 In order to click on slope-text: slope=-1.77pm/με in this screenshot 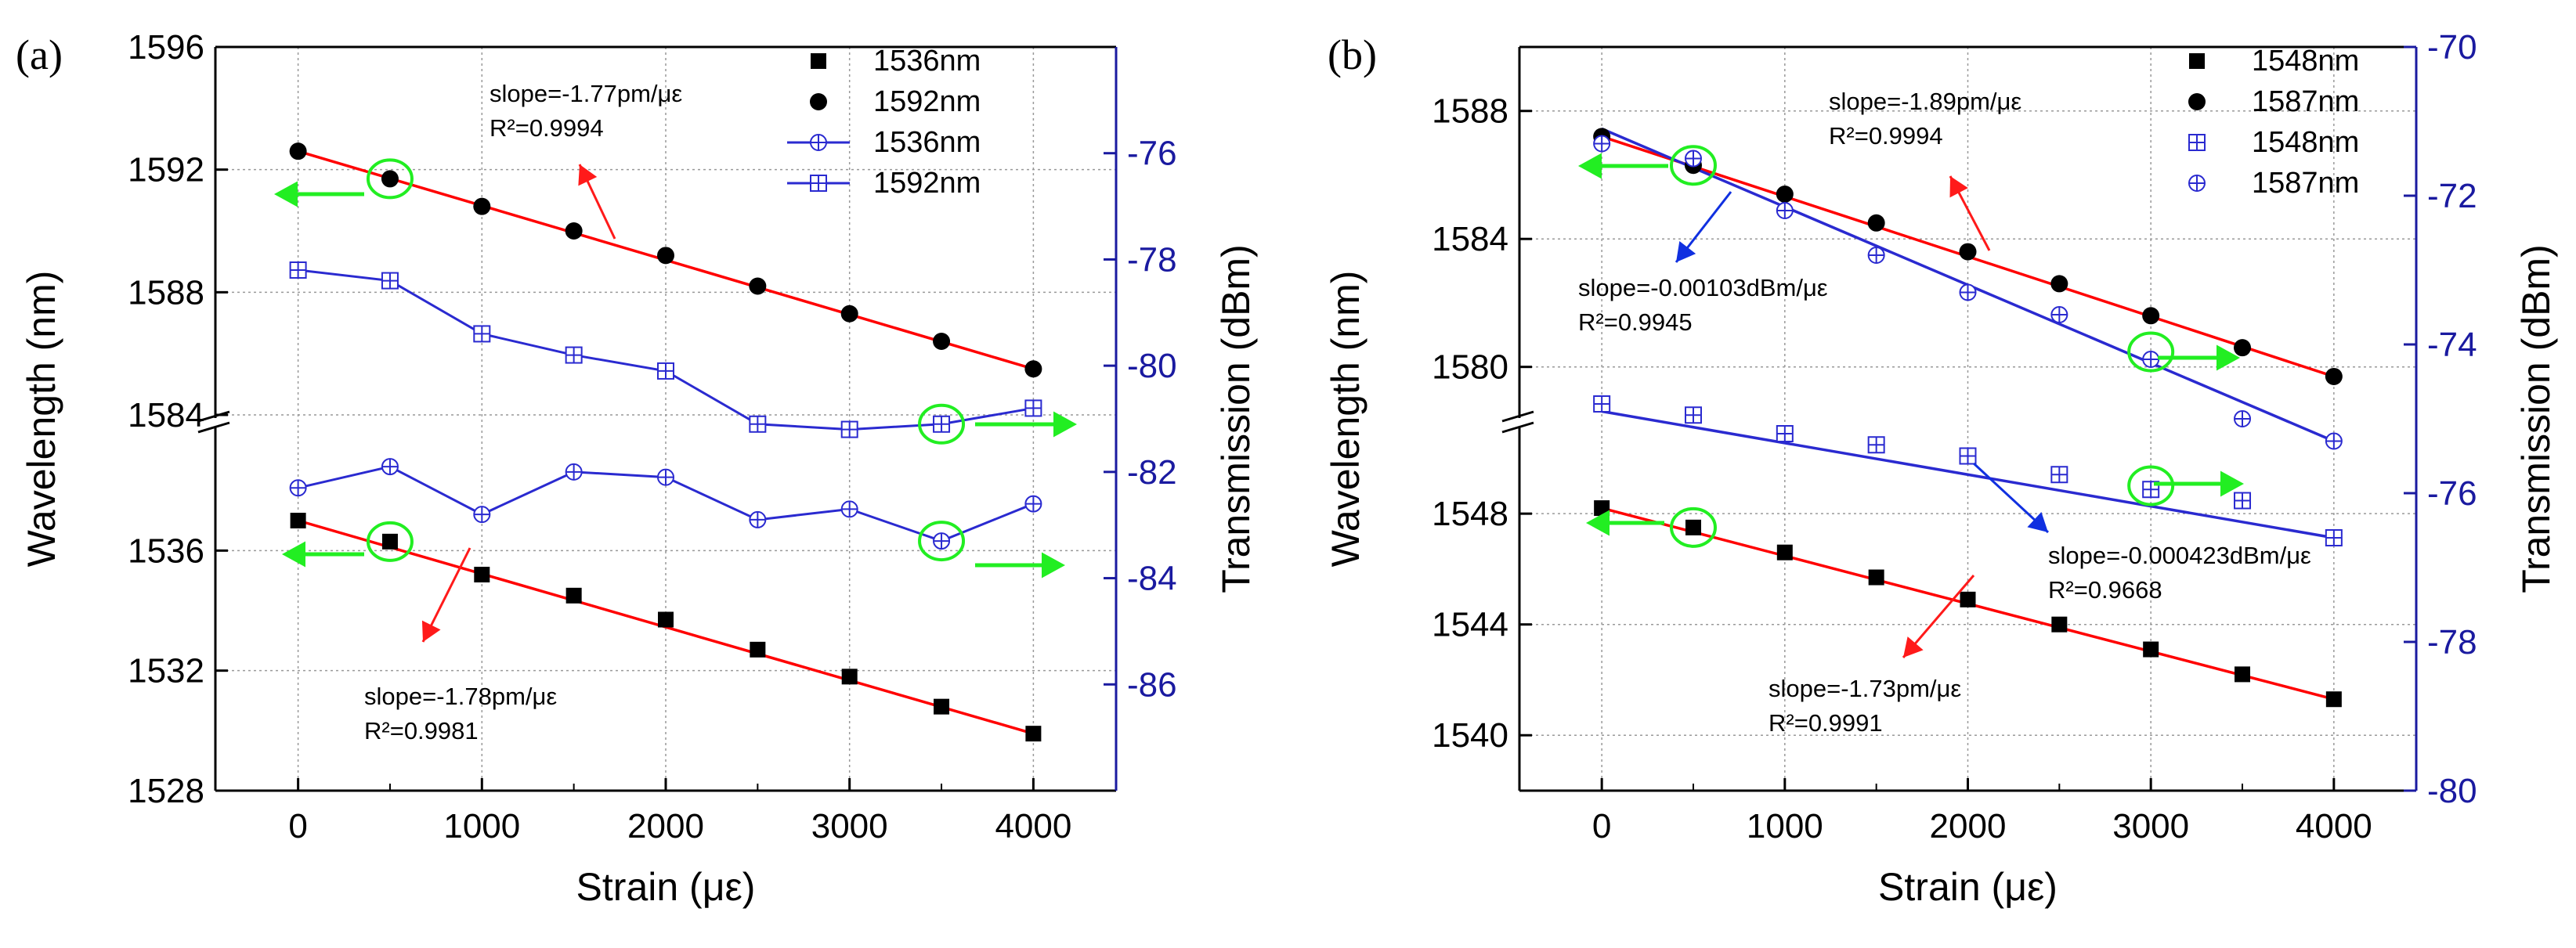, I will do `click(586, 93)`.